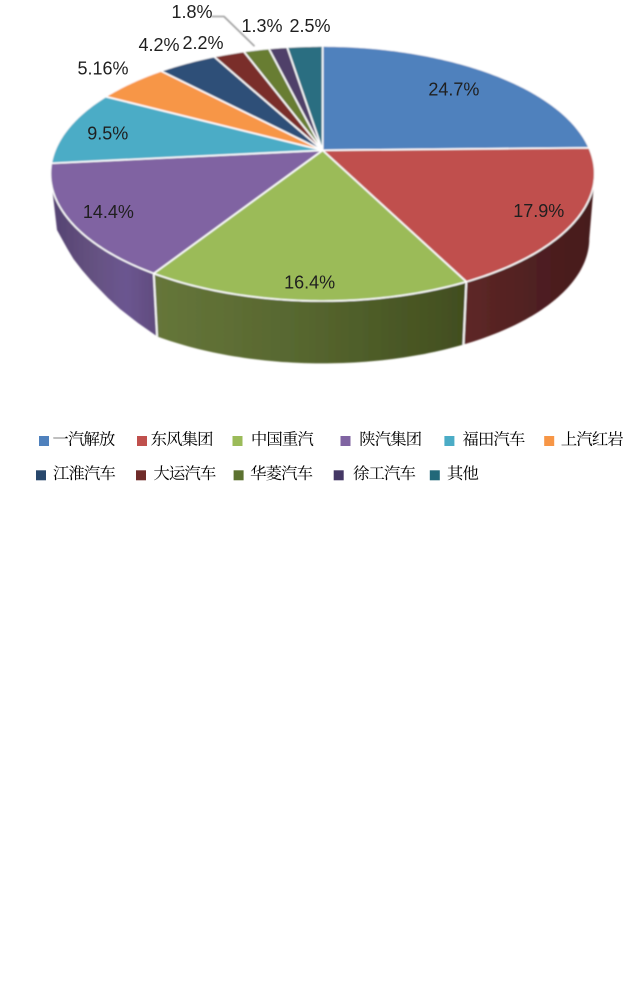 The image size is (643, 994). Describe the element at coordinates (202, 43) in the screenshot. I see `svg-text: 2.2%` at that location.